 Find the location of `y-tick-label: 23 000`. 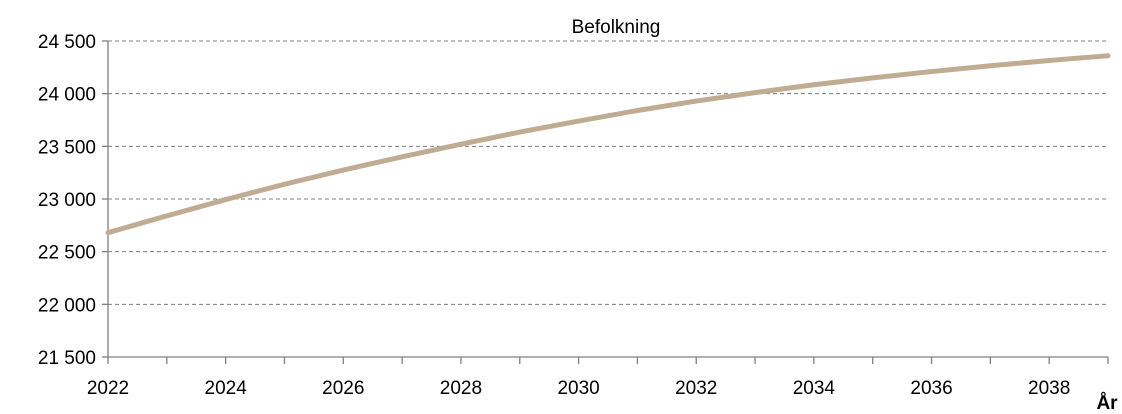

y-tick-label: 23 000 is located at coordinates (67, 200).